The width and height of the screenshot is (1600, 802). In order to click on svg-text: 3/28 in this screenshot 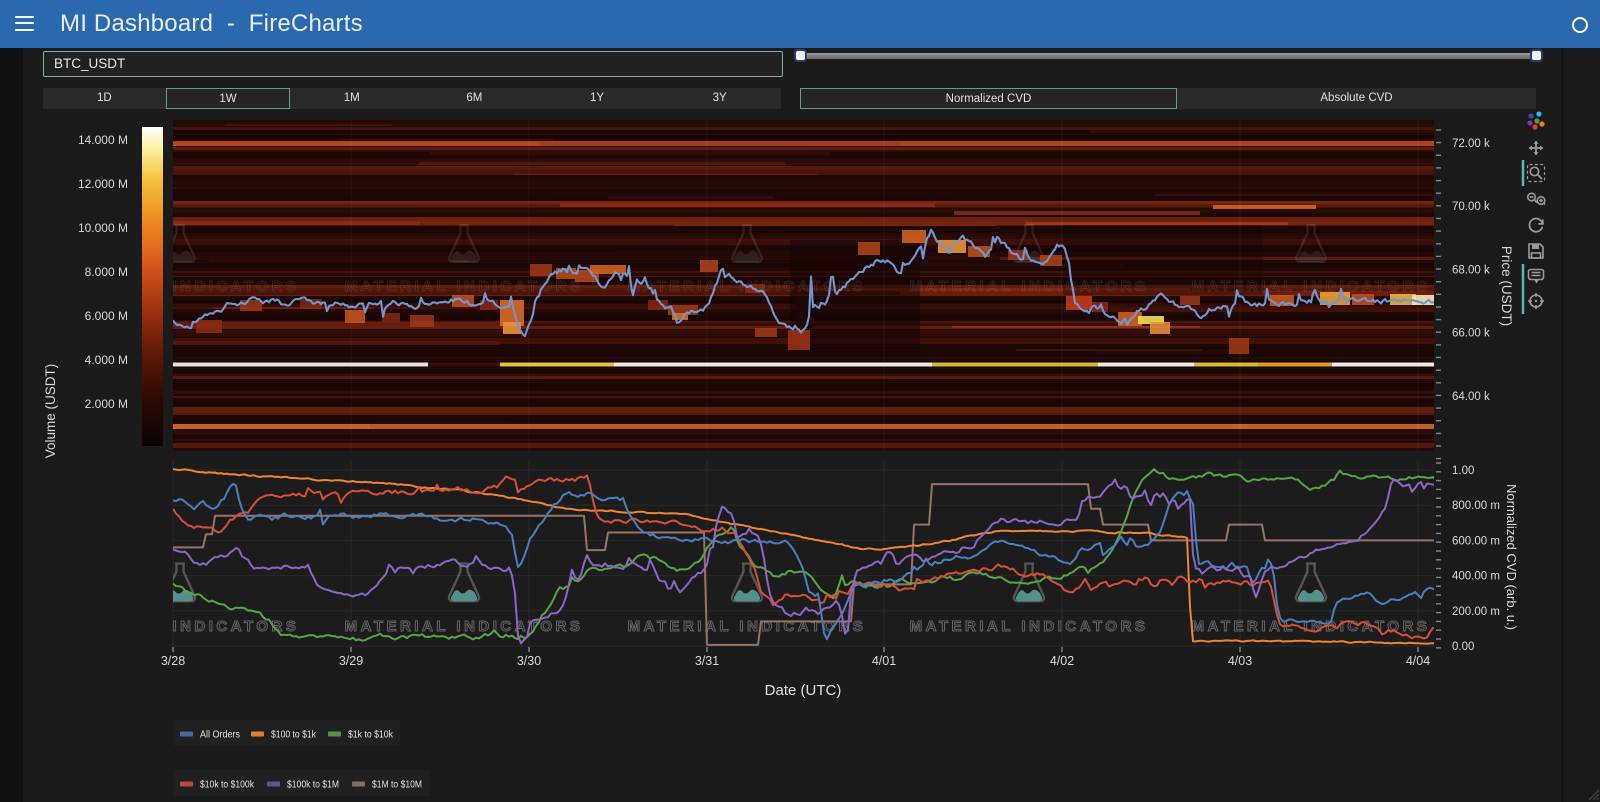, I will do `click(173, 661)`.